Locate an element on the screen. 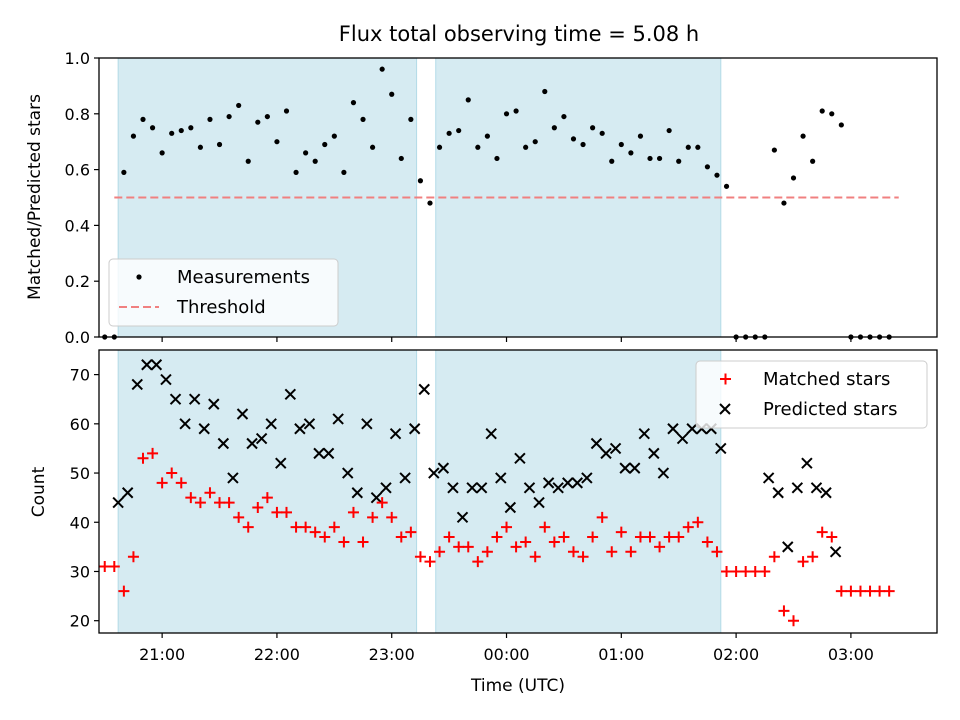 The width and height of the screenshot is (960, 720). chart-title: Flux total observing time = 5.08 h is located at coordinates (519, 34).